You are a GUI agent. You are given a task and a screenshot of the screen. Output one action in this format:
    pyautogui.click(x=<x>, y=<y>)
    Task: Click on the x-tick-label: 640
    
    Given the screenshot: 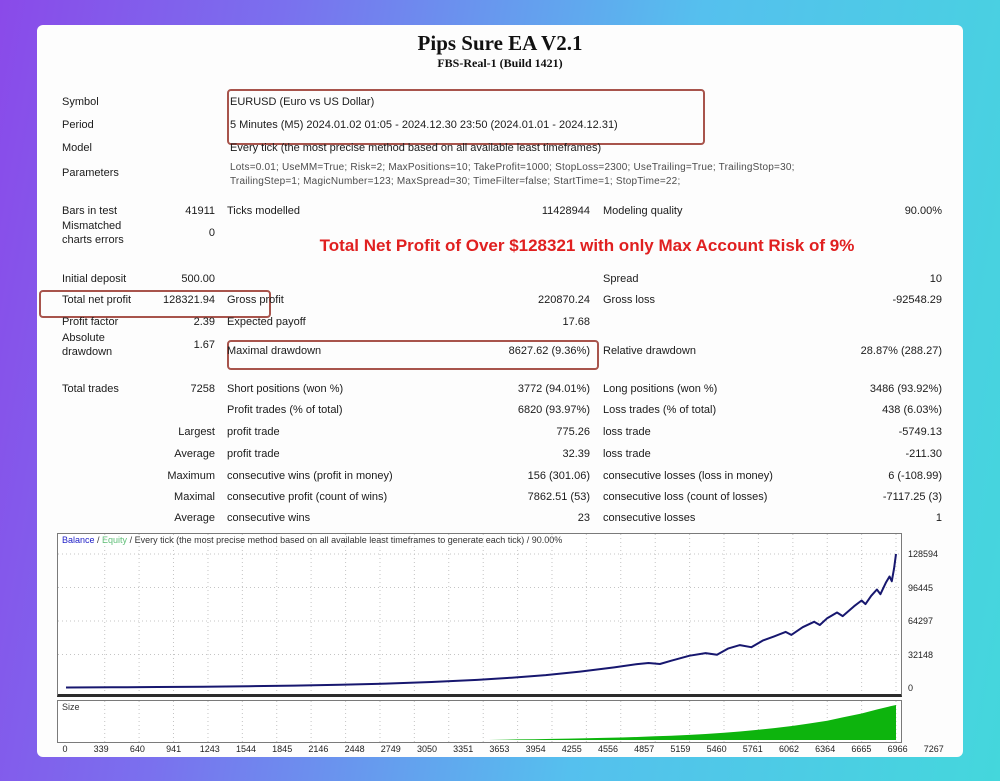 What is the action you would take?
    pyautogui.click(x=137, y=749)
    